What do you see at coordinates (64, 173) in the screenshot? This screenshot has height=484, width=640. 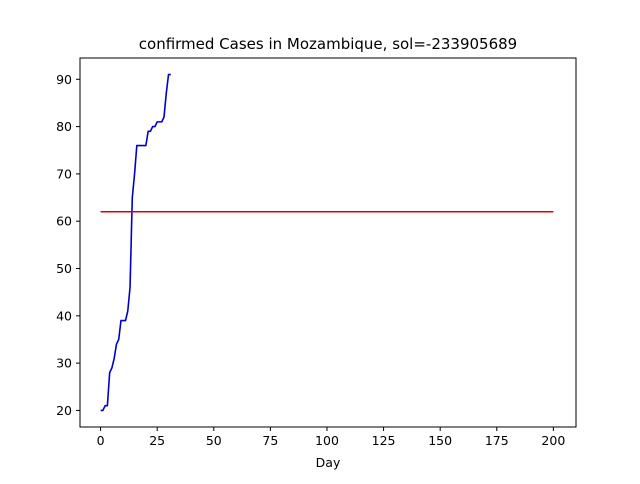 I see `y-tick-label: 70` at bounding box center [64, 173].